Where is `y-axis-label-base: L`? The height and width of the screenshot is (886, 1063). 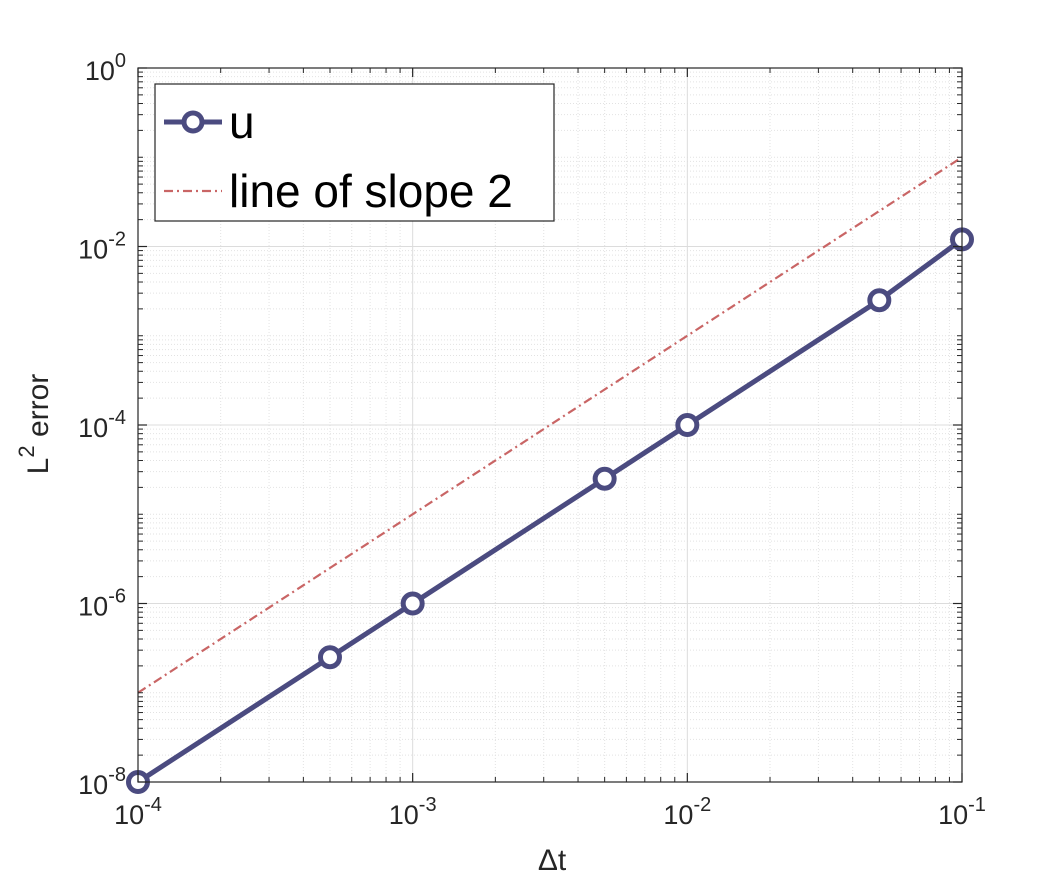 y-axis-label-base: L is located at coordinates (38, 466).